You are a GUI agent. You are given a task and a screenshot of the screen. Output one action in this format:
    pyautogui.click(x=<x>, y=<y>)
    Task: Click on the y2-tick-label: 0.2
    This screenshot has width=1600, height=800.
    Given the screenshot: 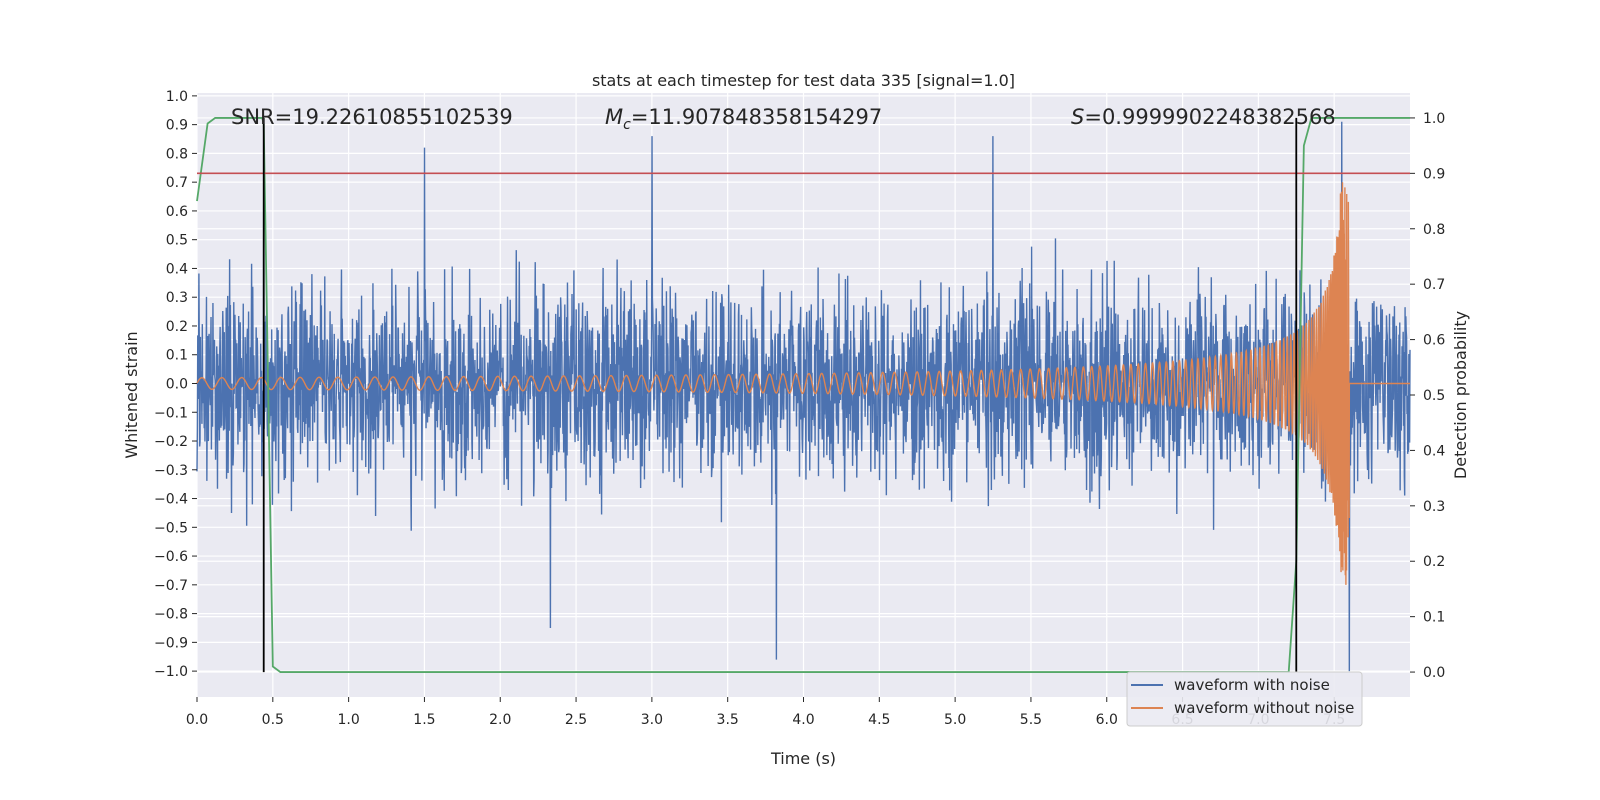 What is the action you would take?
    pyautogui.click(x=1434, y=562)
    